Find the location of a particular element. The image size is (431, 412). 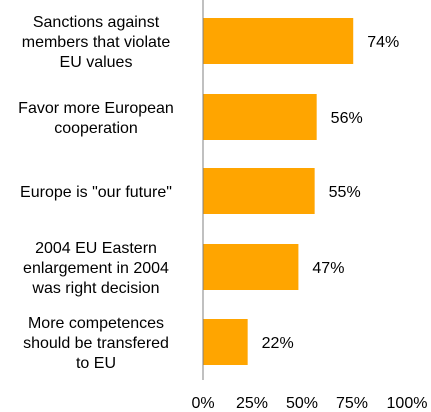

category-label-2-line-2: cooperation is located at coordinates (96, 128).